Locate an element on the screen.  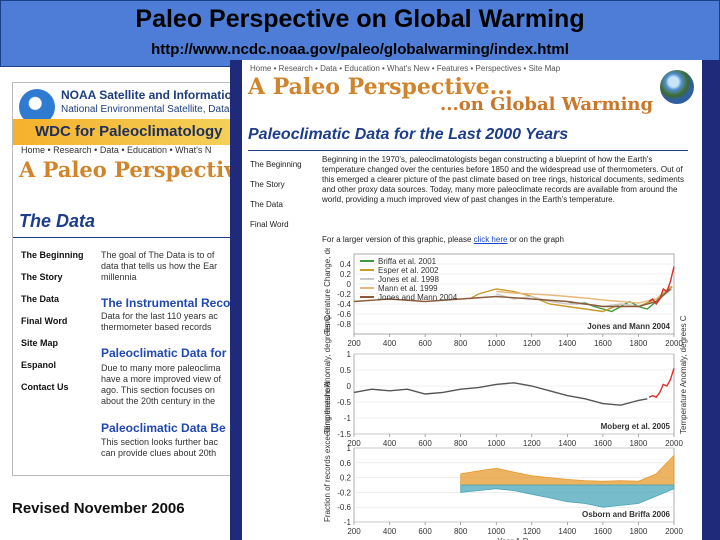
y-tick-label: 0.6 is located at coordinates (346, 463).